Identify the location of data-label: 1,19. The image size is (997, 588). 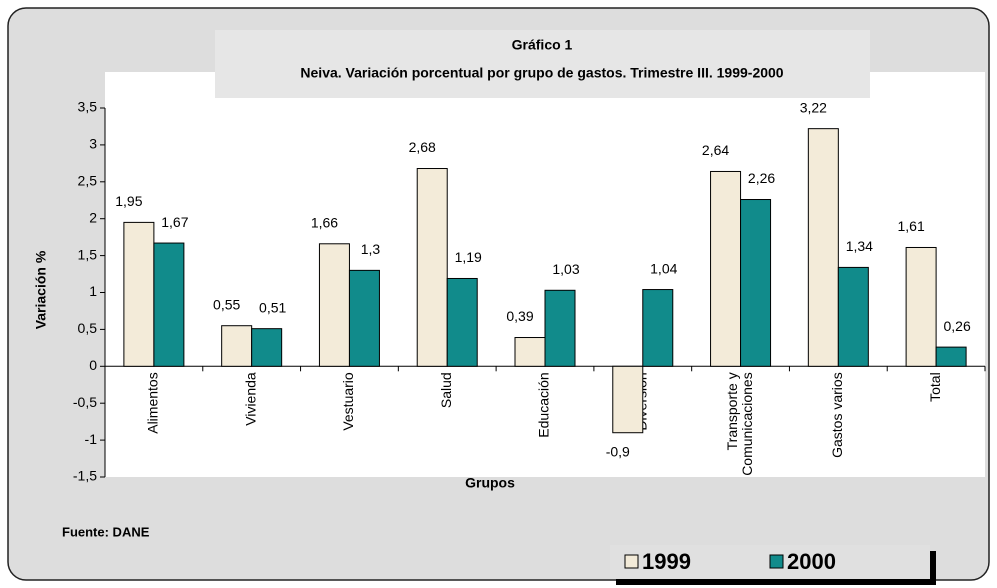
(468, 257).